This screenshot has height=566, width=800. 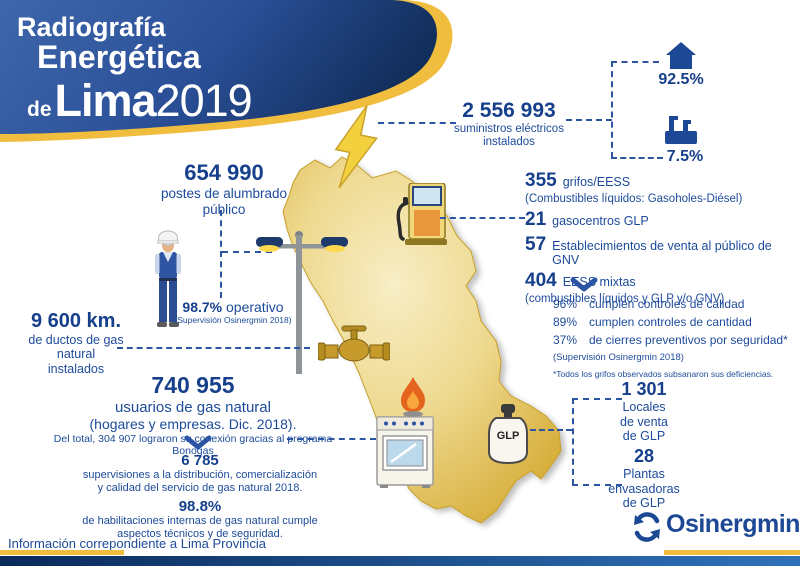 What do you see at coordinates (62, 552) in the screenshot?
I see `footer-gold-stripe-left` at bounding box center [62, 552].